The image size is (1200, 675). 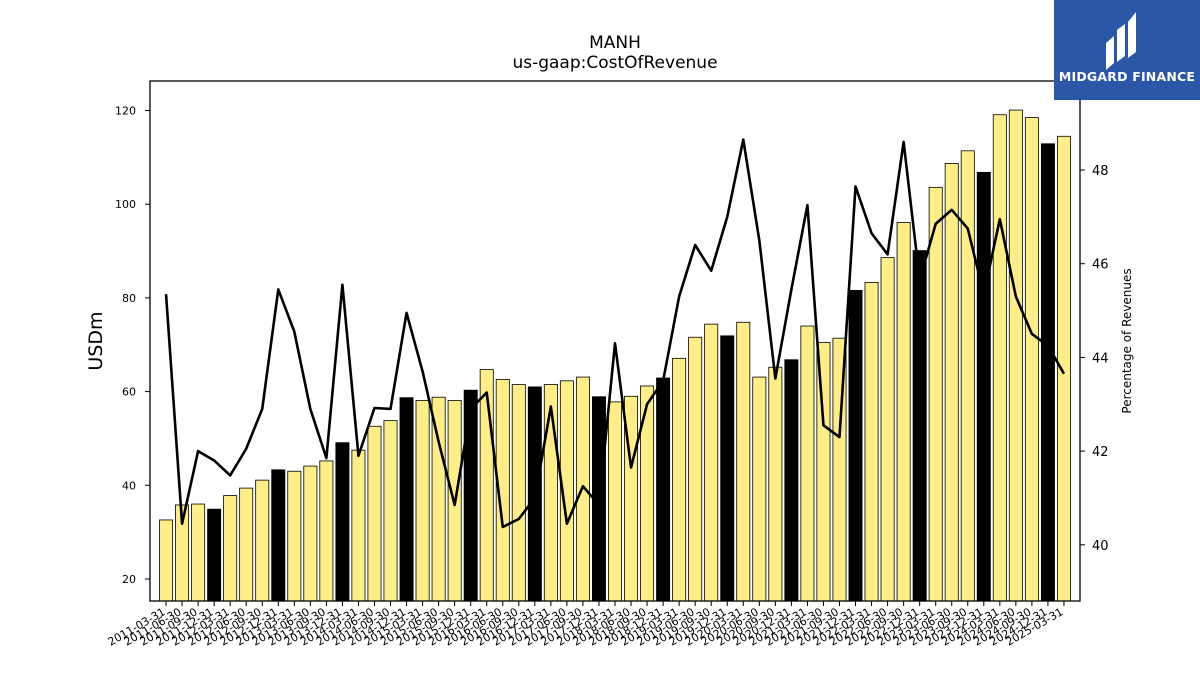 What do you see at coordinates (1127, 340) in the screenshot?
I see `y2-axis-label: Percentage of Revenues` at bounding box center [1127, 340].